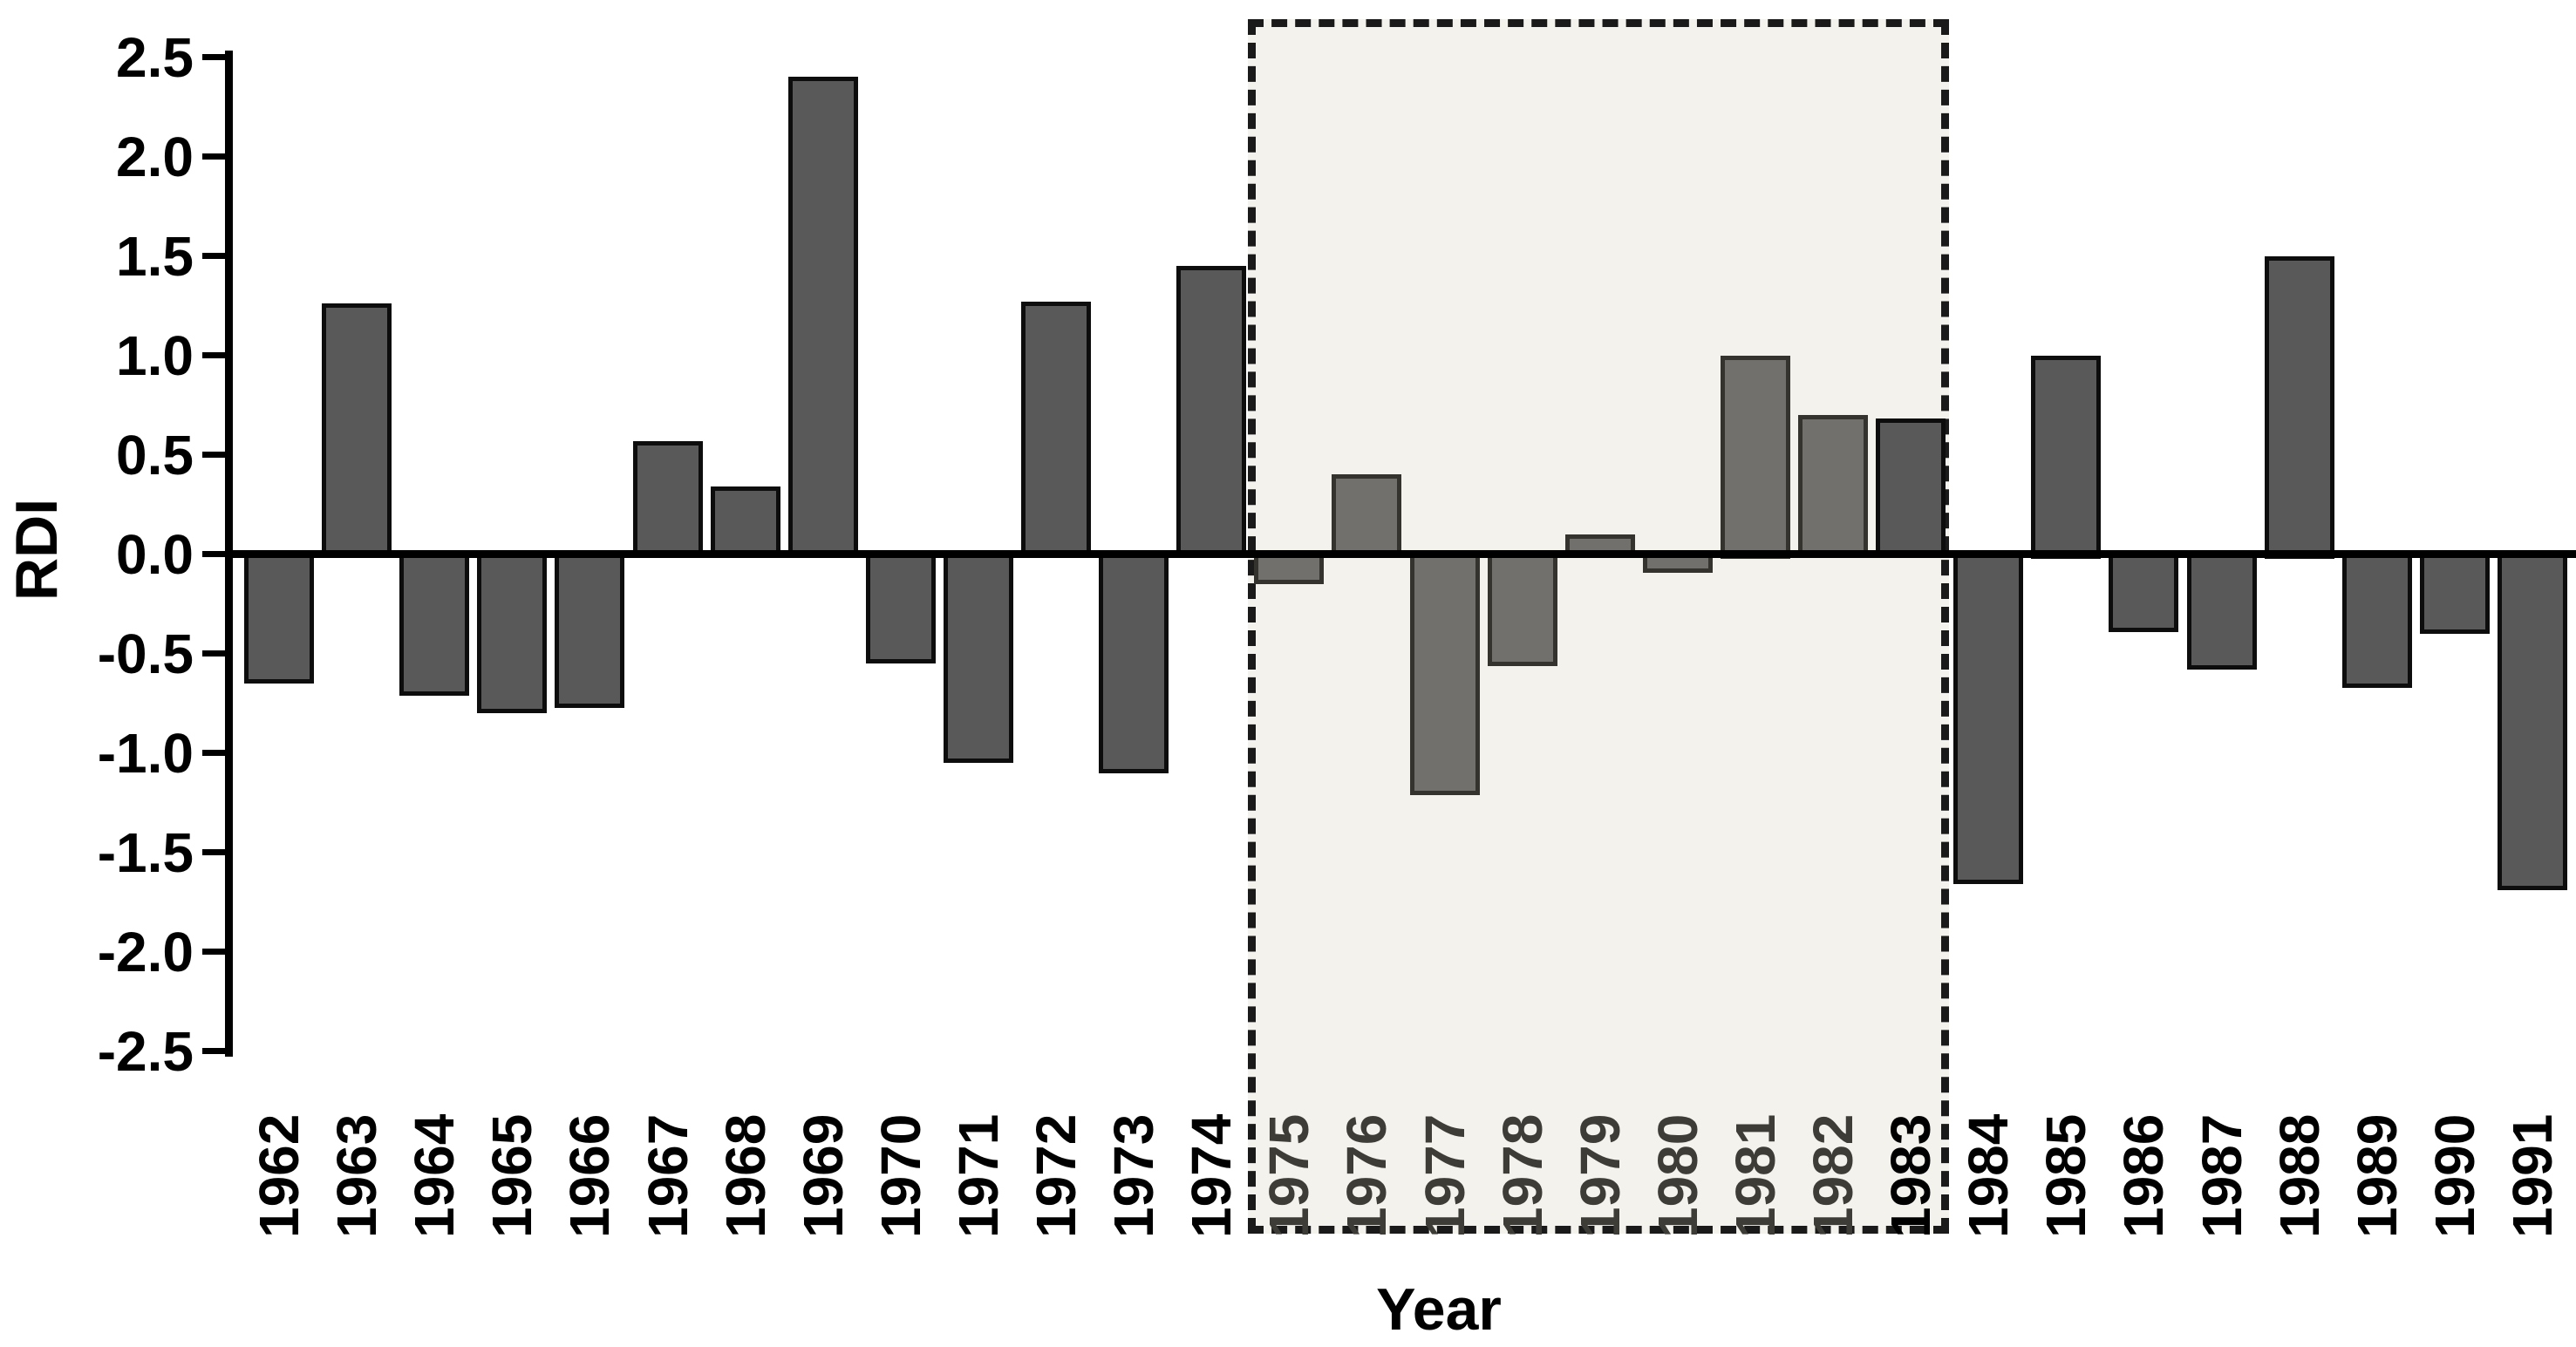 This screenshot has height=1347, width=2576. I want to click on x-tick-label-1962: 1962, so click(279, 1175).